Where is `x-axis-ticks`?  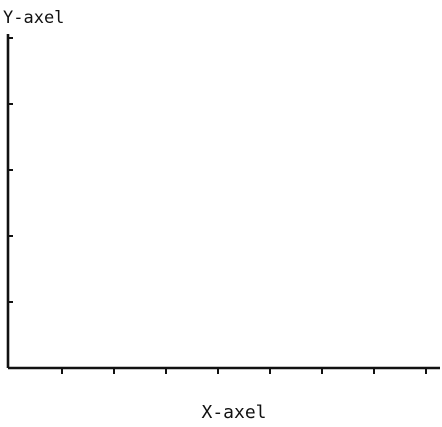
x-axis-ticks is located at coordinates (244, 371).